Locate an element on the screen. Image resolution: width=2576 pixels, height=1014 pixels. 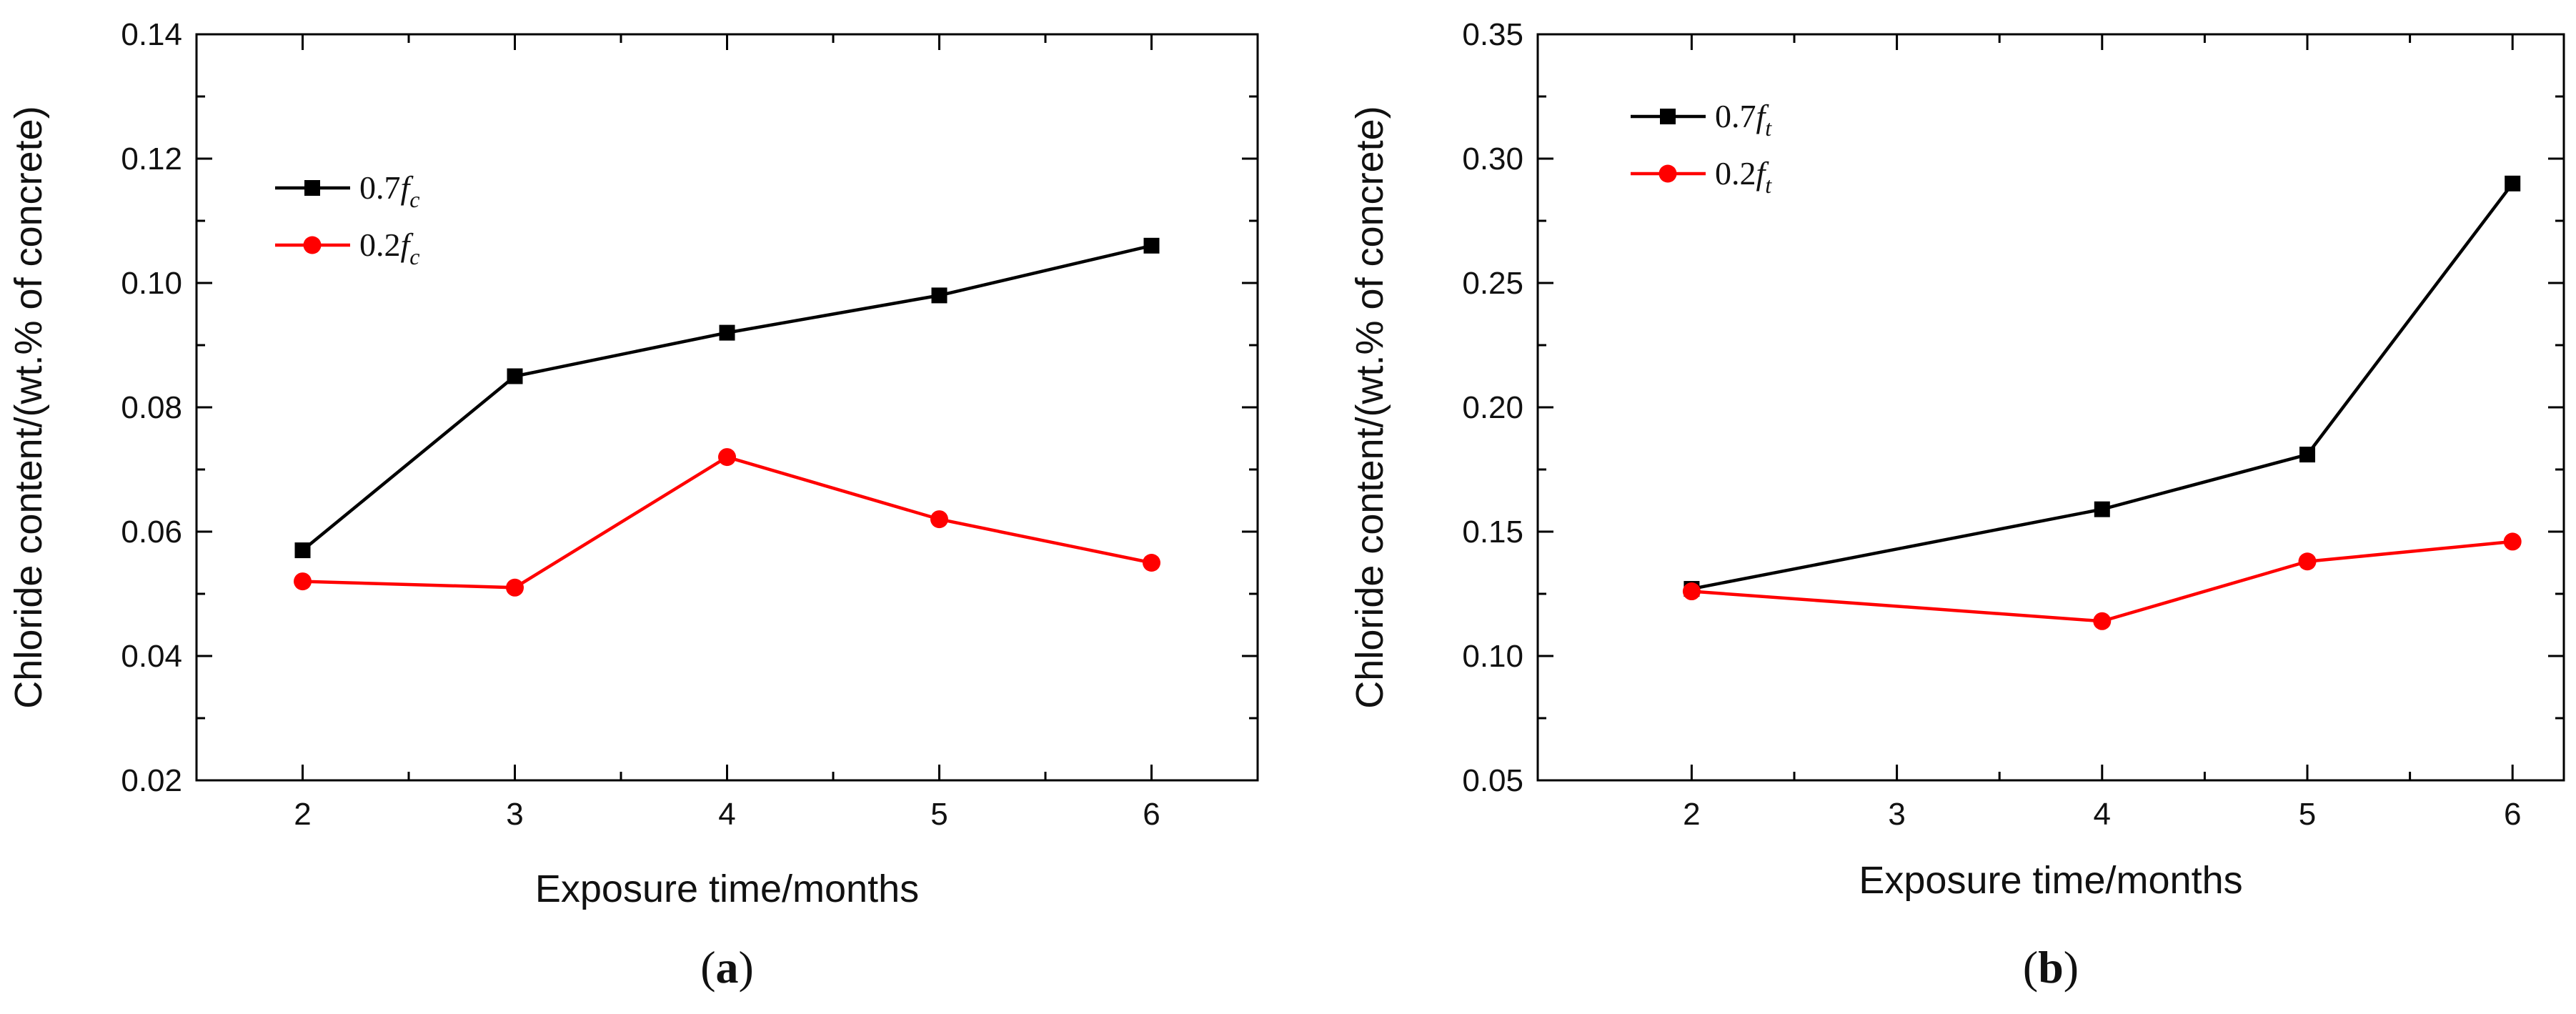
y-tick-label: 0.14 is located at coordinates (151, 34).